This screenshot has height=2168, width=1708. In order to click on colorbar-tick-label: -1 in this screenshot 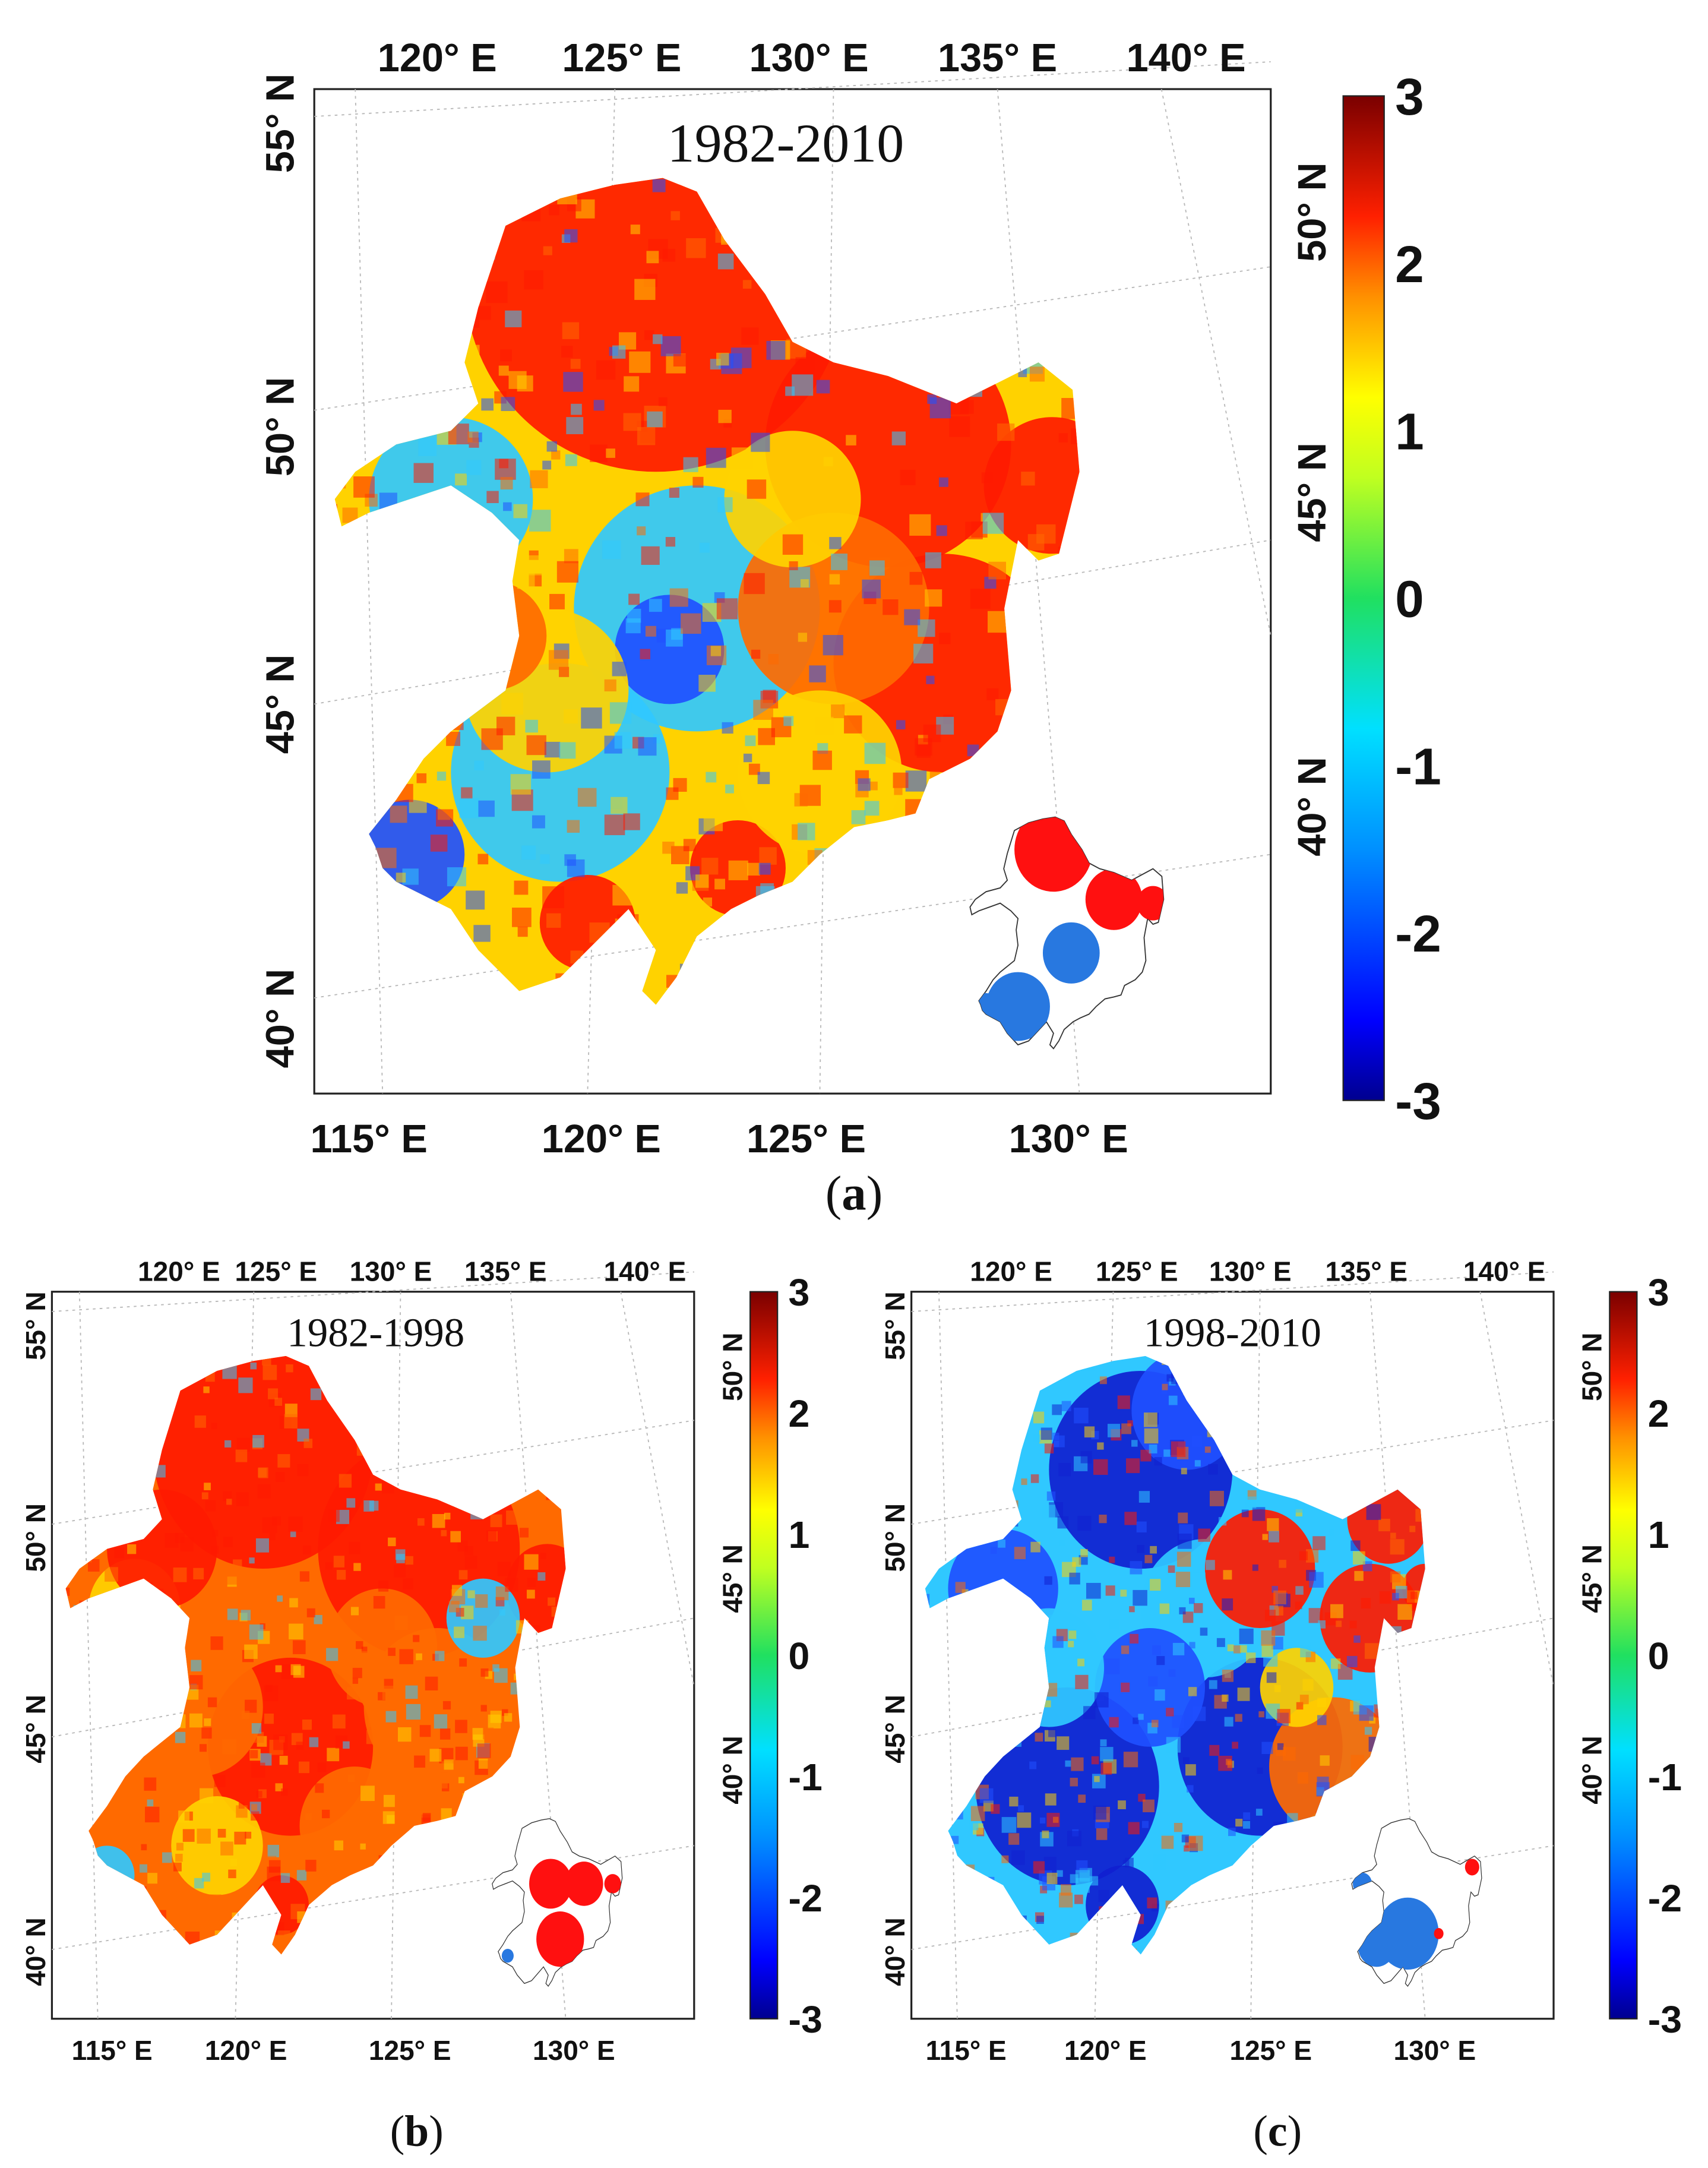, I will do `click(1665, 1777)`.